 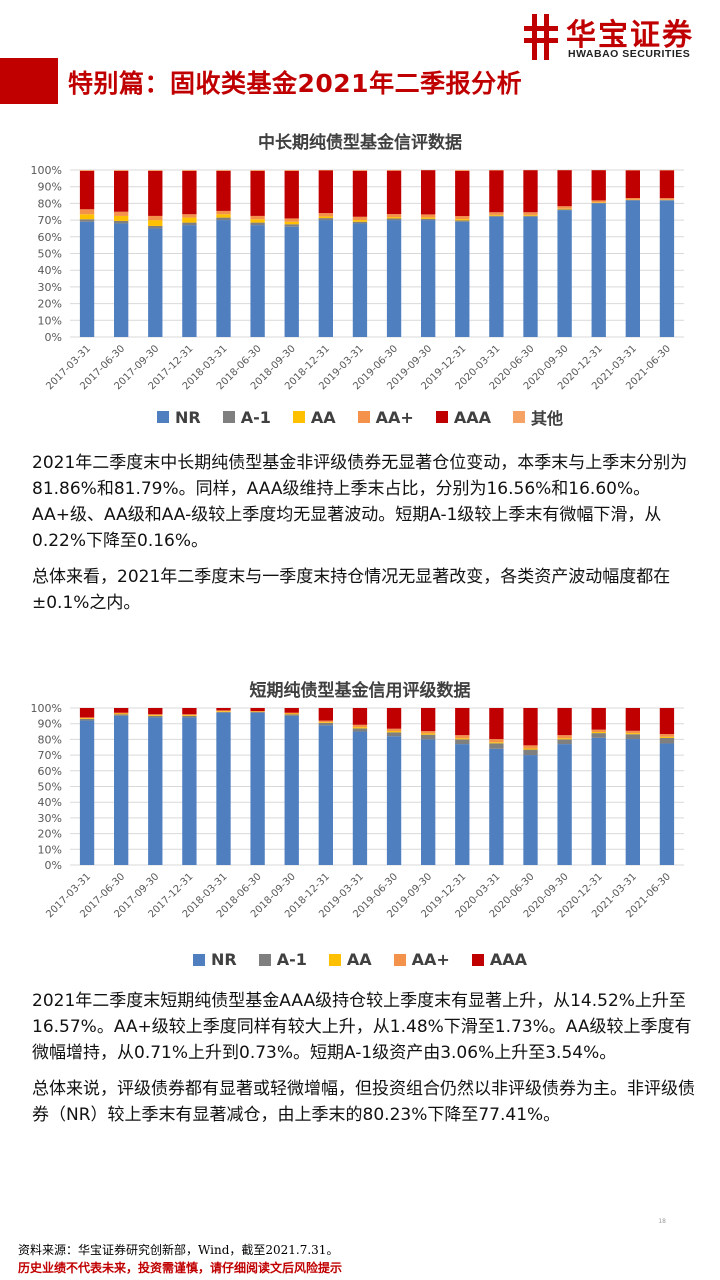 I want to click on y-tick-label: 20%, so click(x=50, y=304).